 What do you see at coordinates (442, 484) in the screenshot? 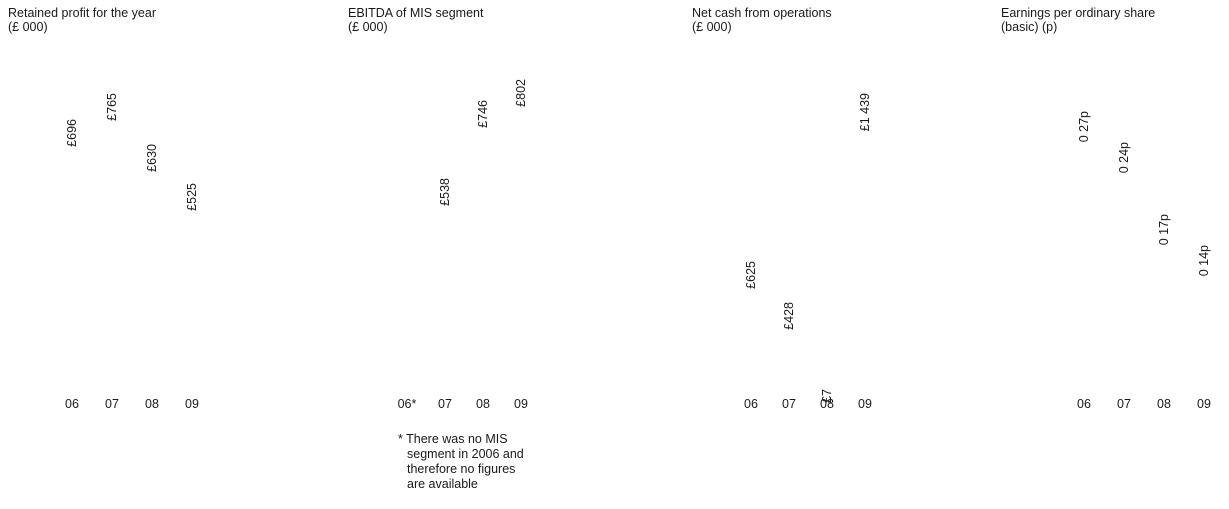
I see `footnote-line-4: are available` at bounding box center [442, 484].